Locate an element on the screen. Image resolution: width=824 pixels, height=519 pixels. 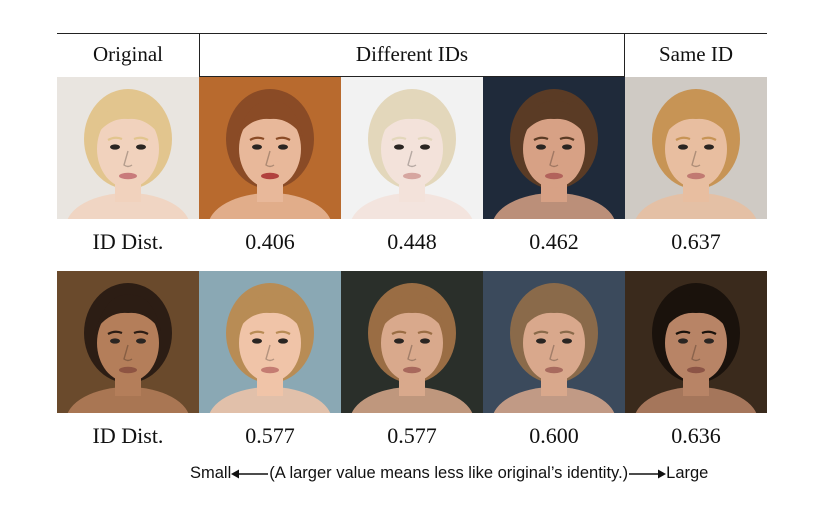
top-rule is located at coordinates (412, 33).